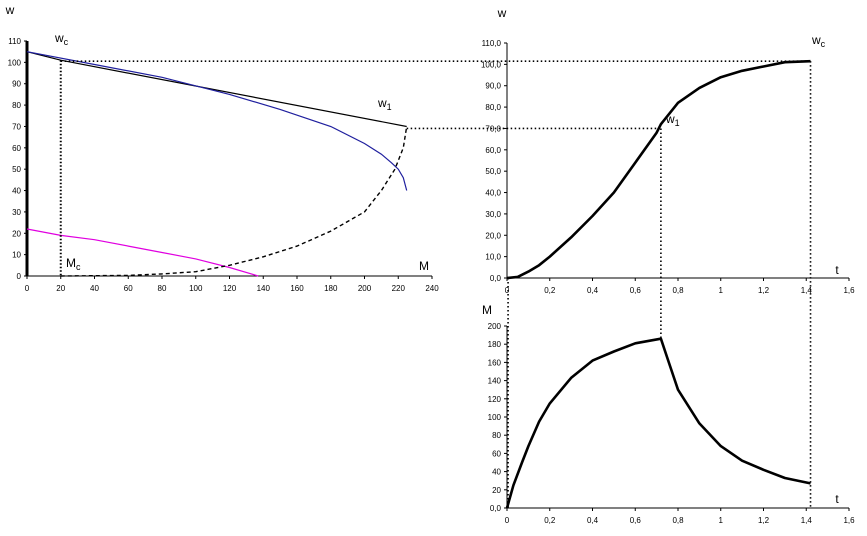 The image size is (867, 536). I want to click on rtop-y-tick-label: 110,0, so click(492, 43).